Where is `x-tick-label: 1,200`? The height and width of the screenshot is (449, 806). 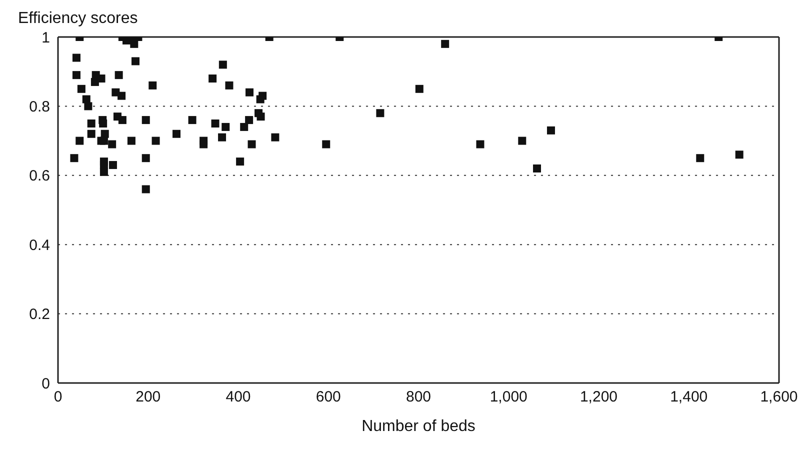 x-tick-label: 1,200 is located at coordinates (599, 397).